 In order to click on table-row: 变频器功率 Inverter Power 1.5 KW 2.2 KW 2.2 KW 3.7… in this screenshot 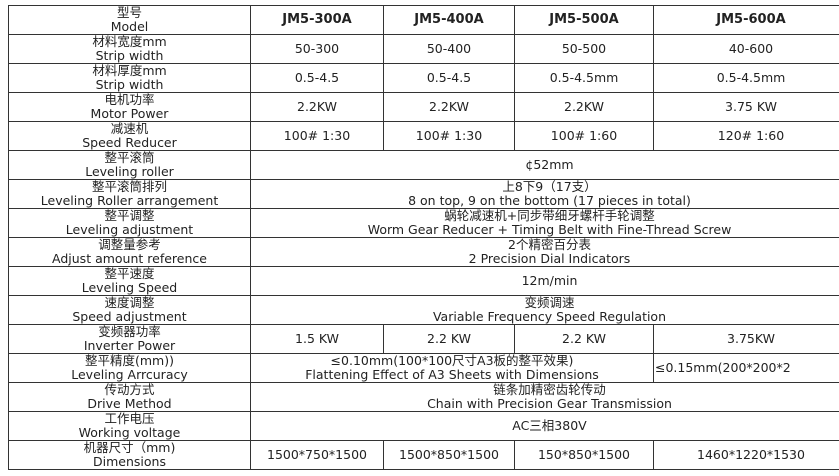, I will do `click(423, 339)`.